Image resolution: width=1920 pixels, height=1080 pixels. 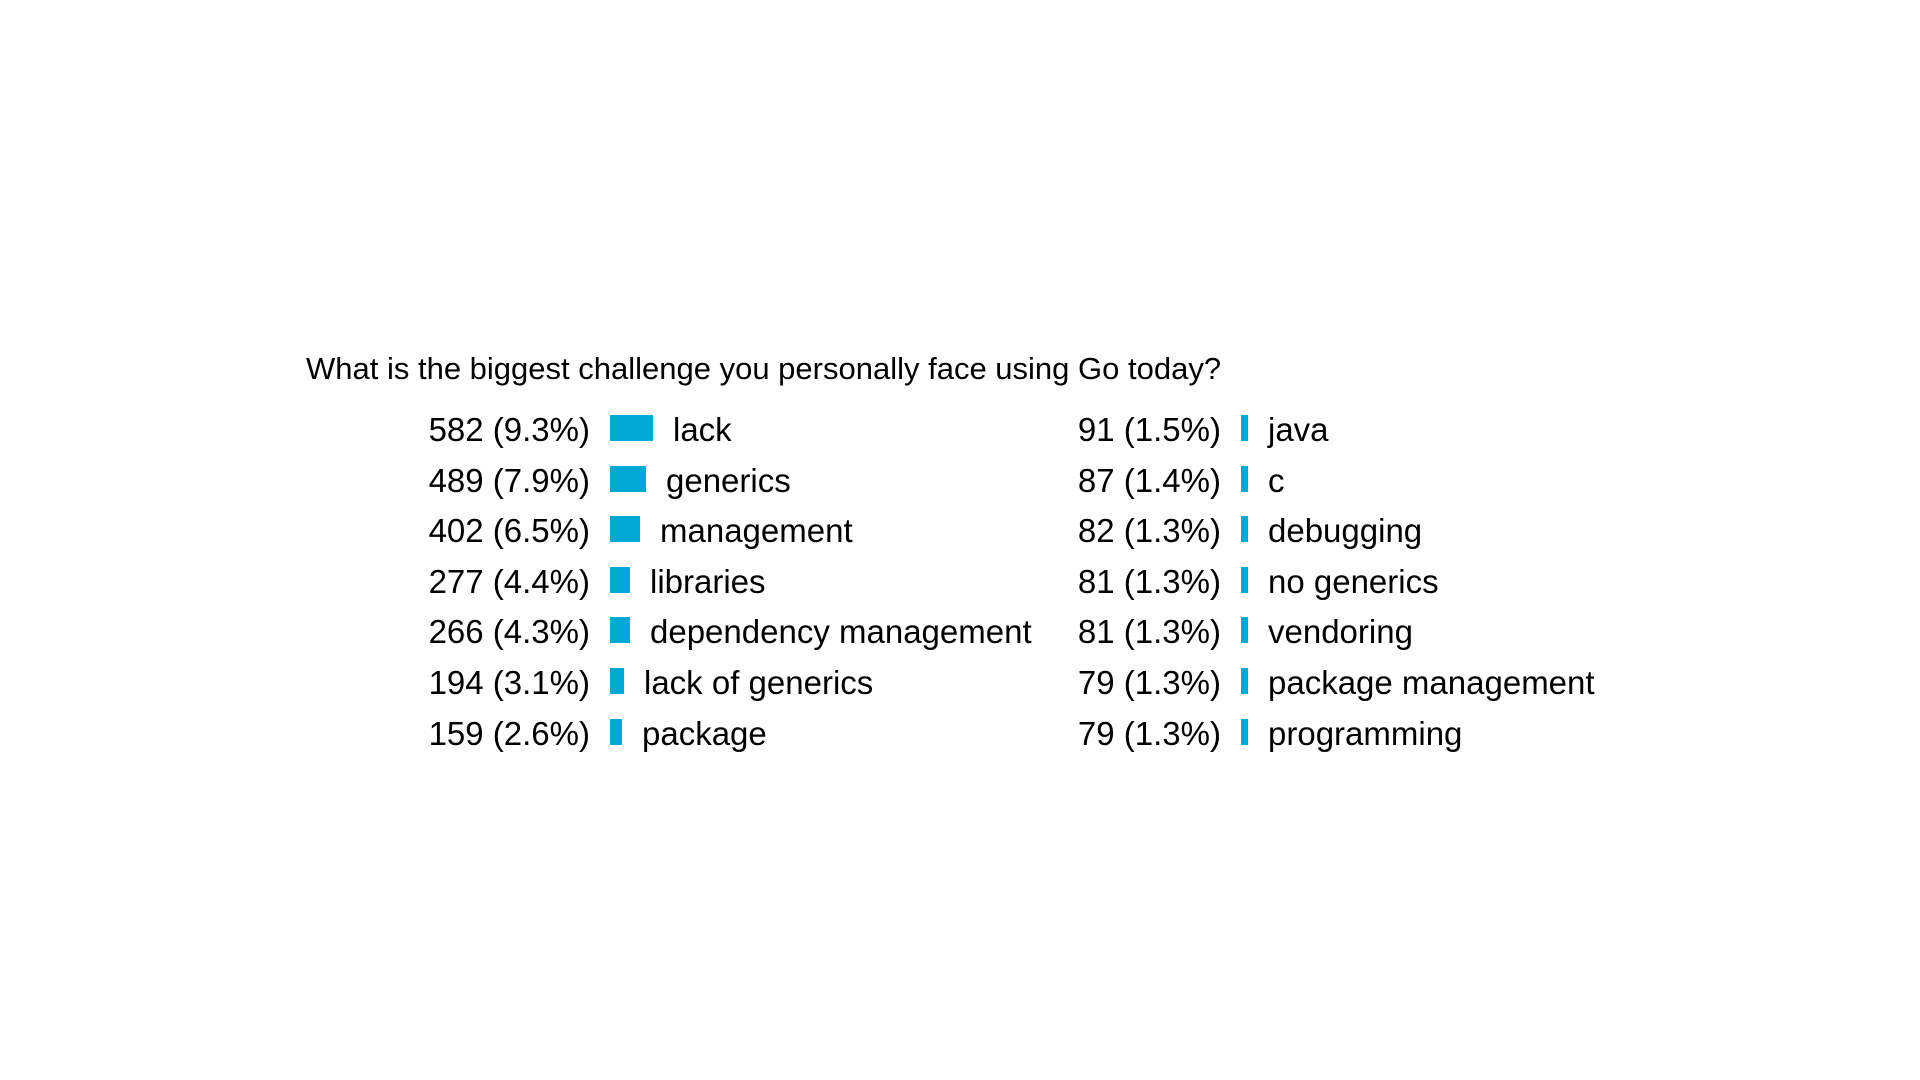 I want to click on bar-category-label: c, so click(x=1276, y=480).